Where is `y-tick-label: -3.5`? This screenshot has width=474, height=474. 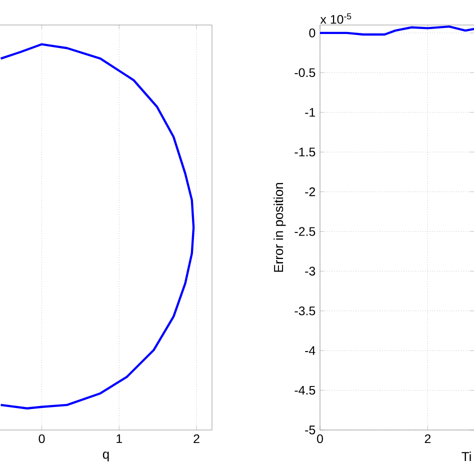 y-tick-label: -3.5 is located at coordinates (305, 311).